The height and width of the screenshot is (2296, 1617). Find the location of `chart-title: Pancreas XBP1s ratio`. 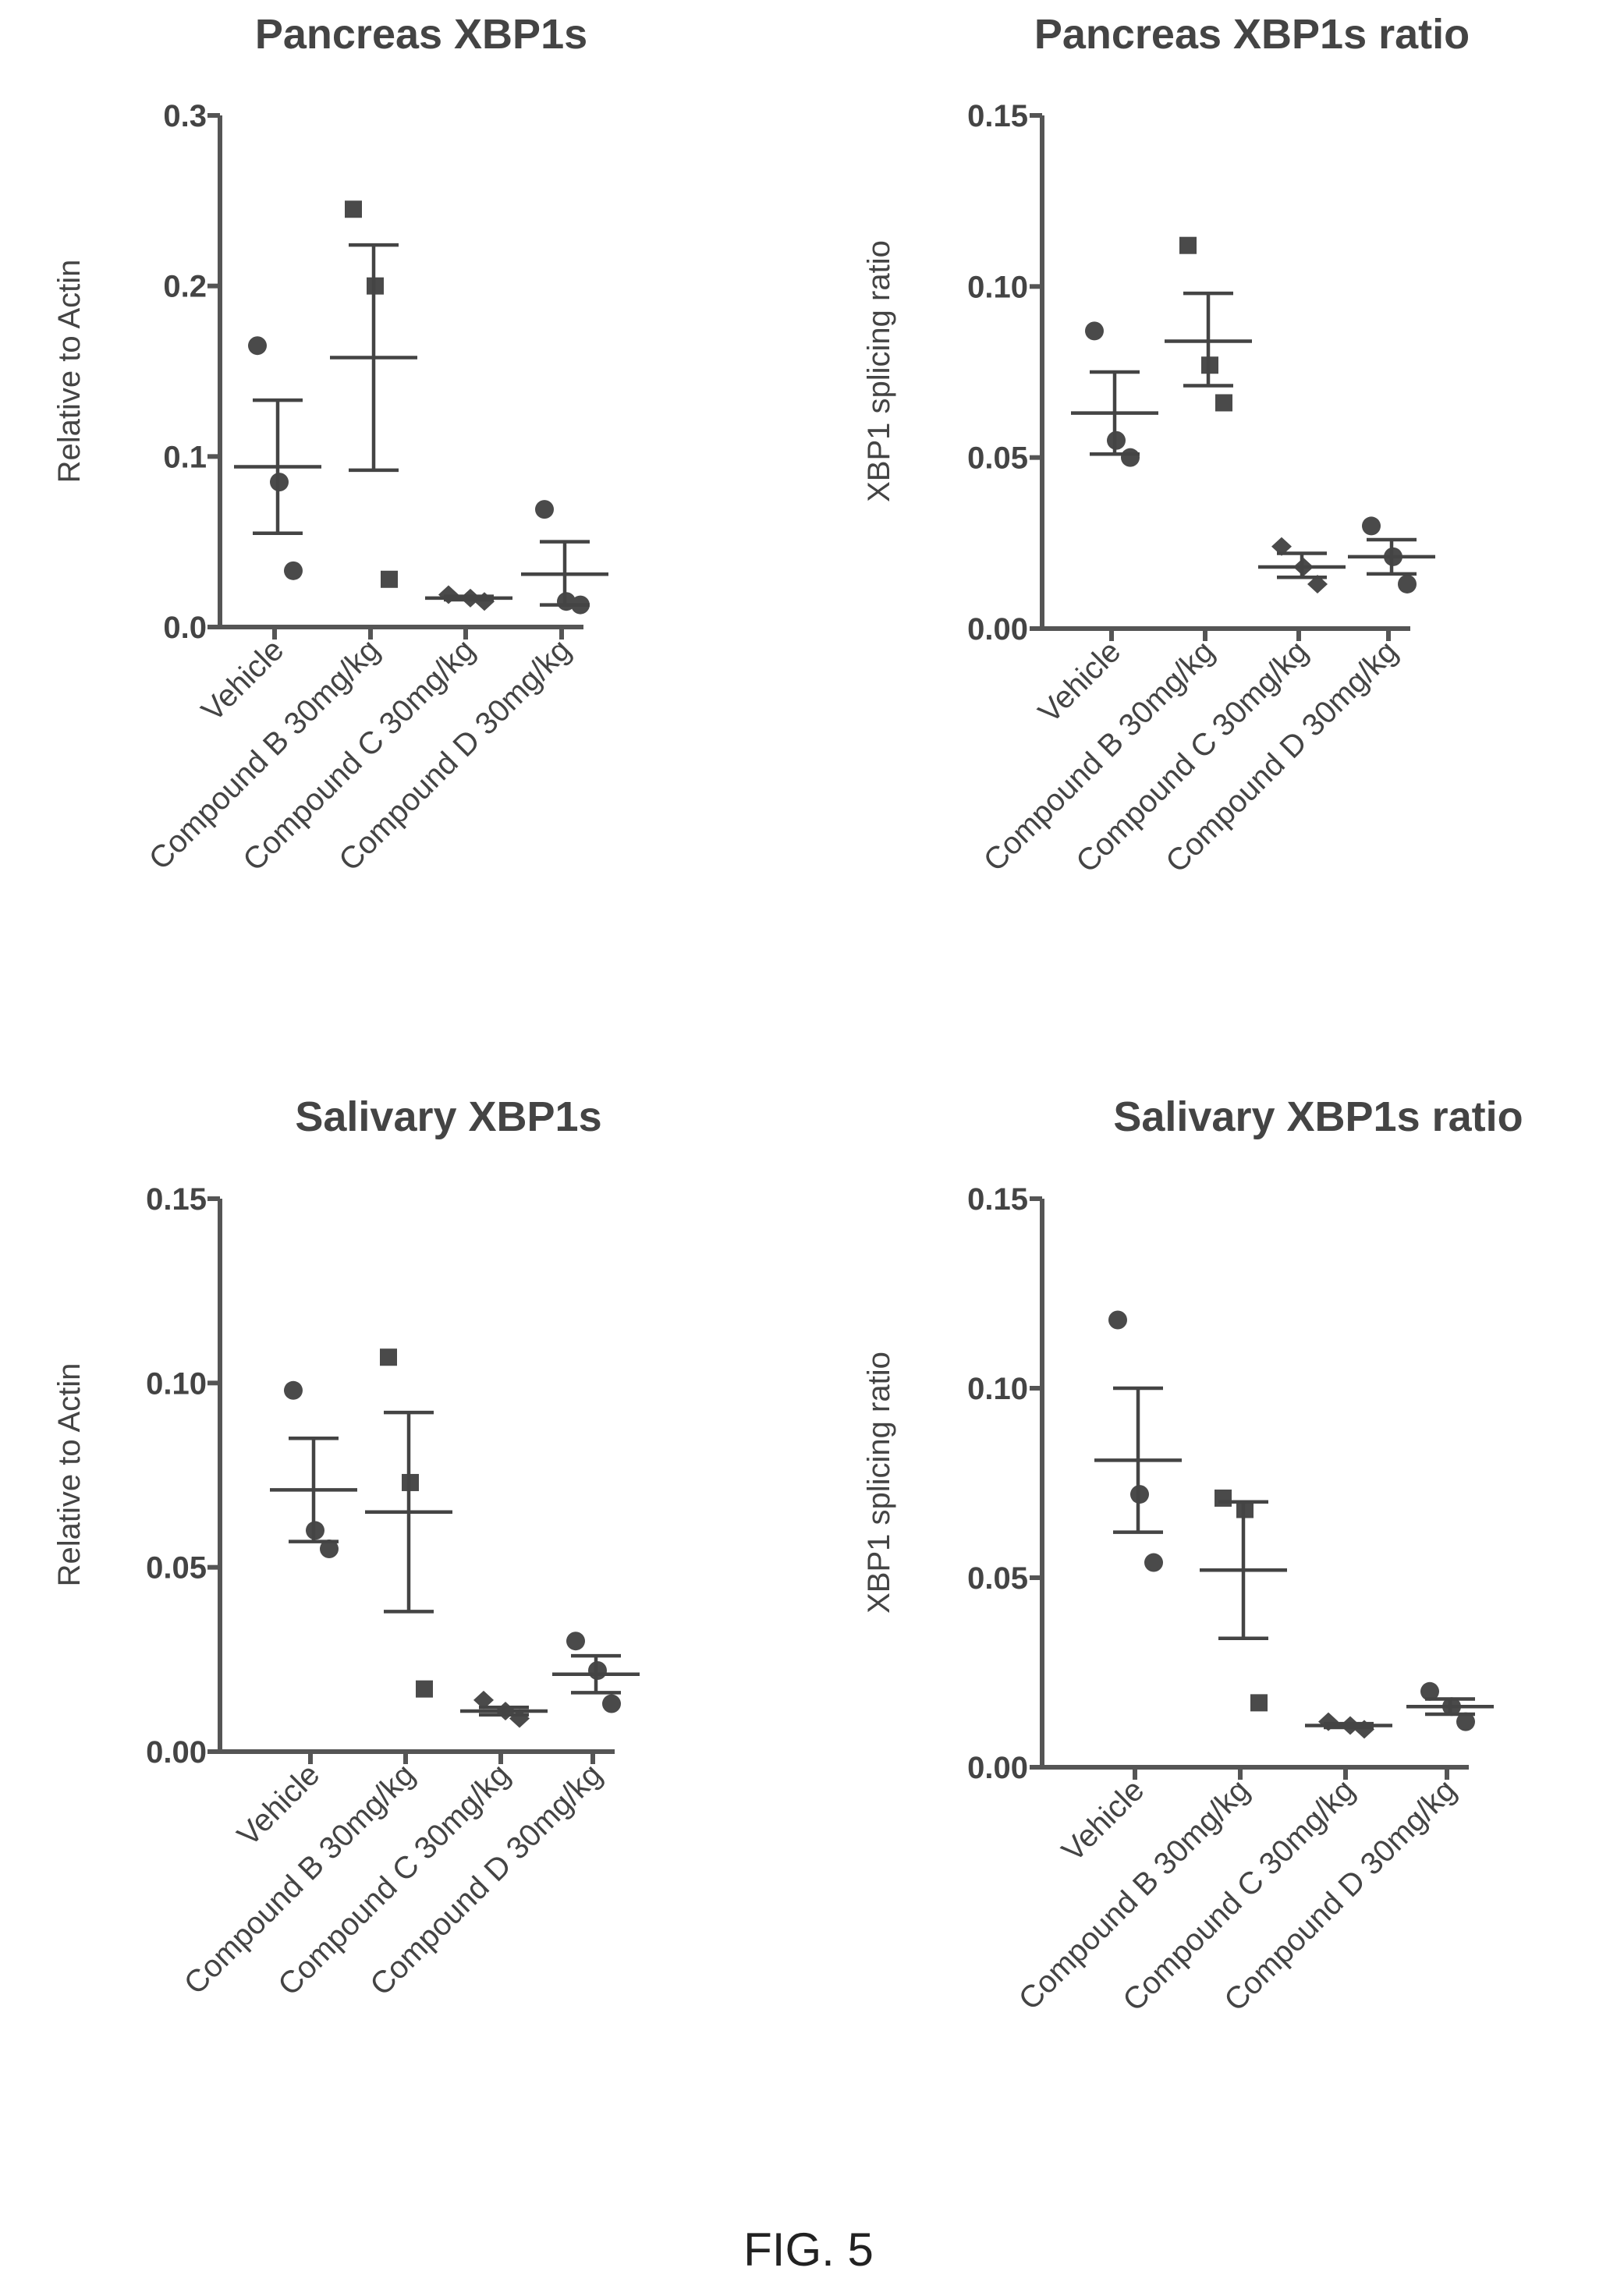

chart-title: Pancreas XBP1s ratio is located at coordinates (1252, 34).